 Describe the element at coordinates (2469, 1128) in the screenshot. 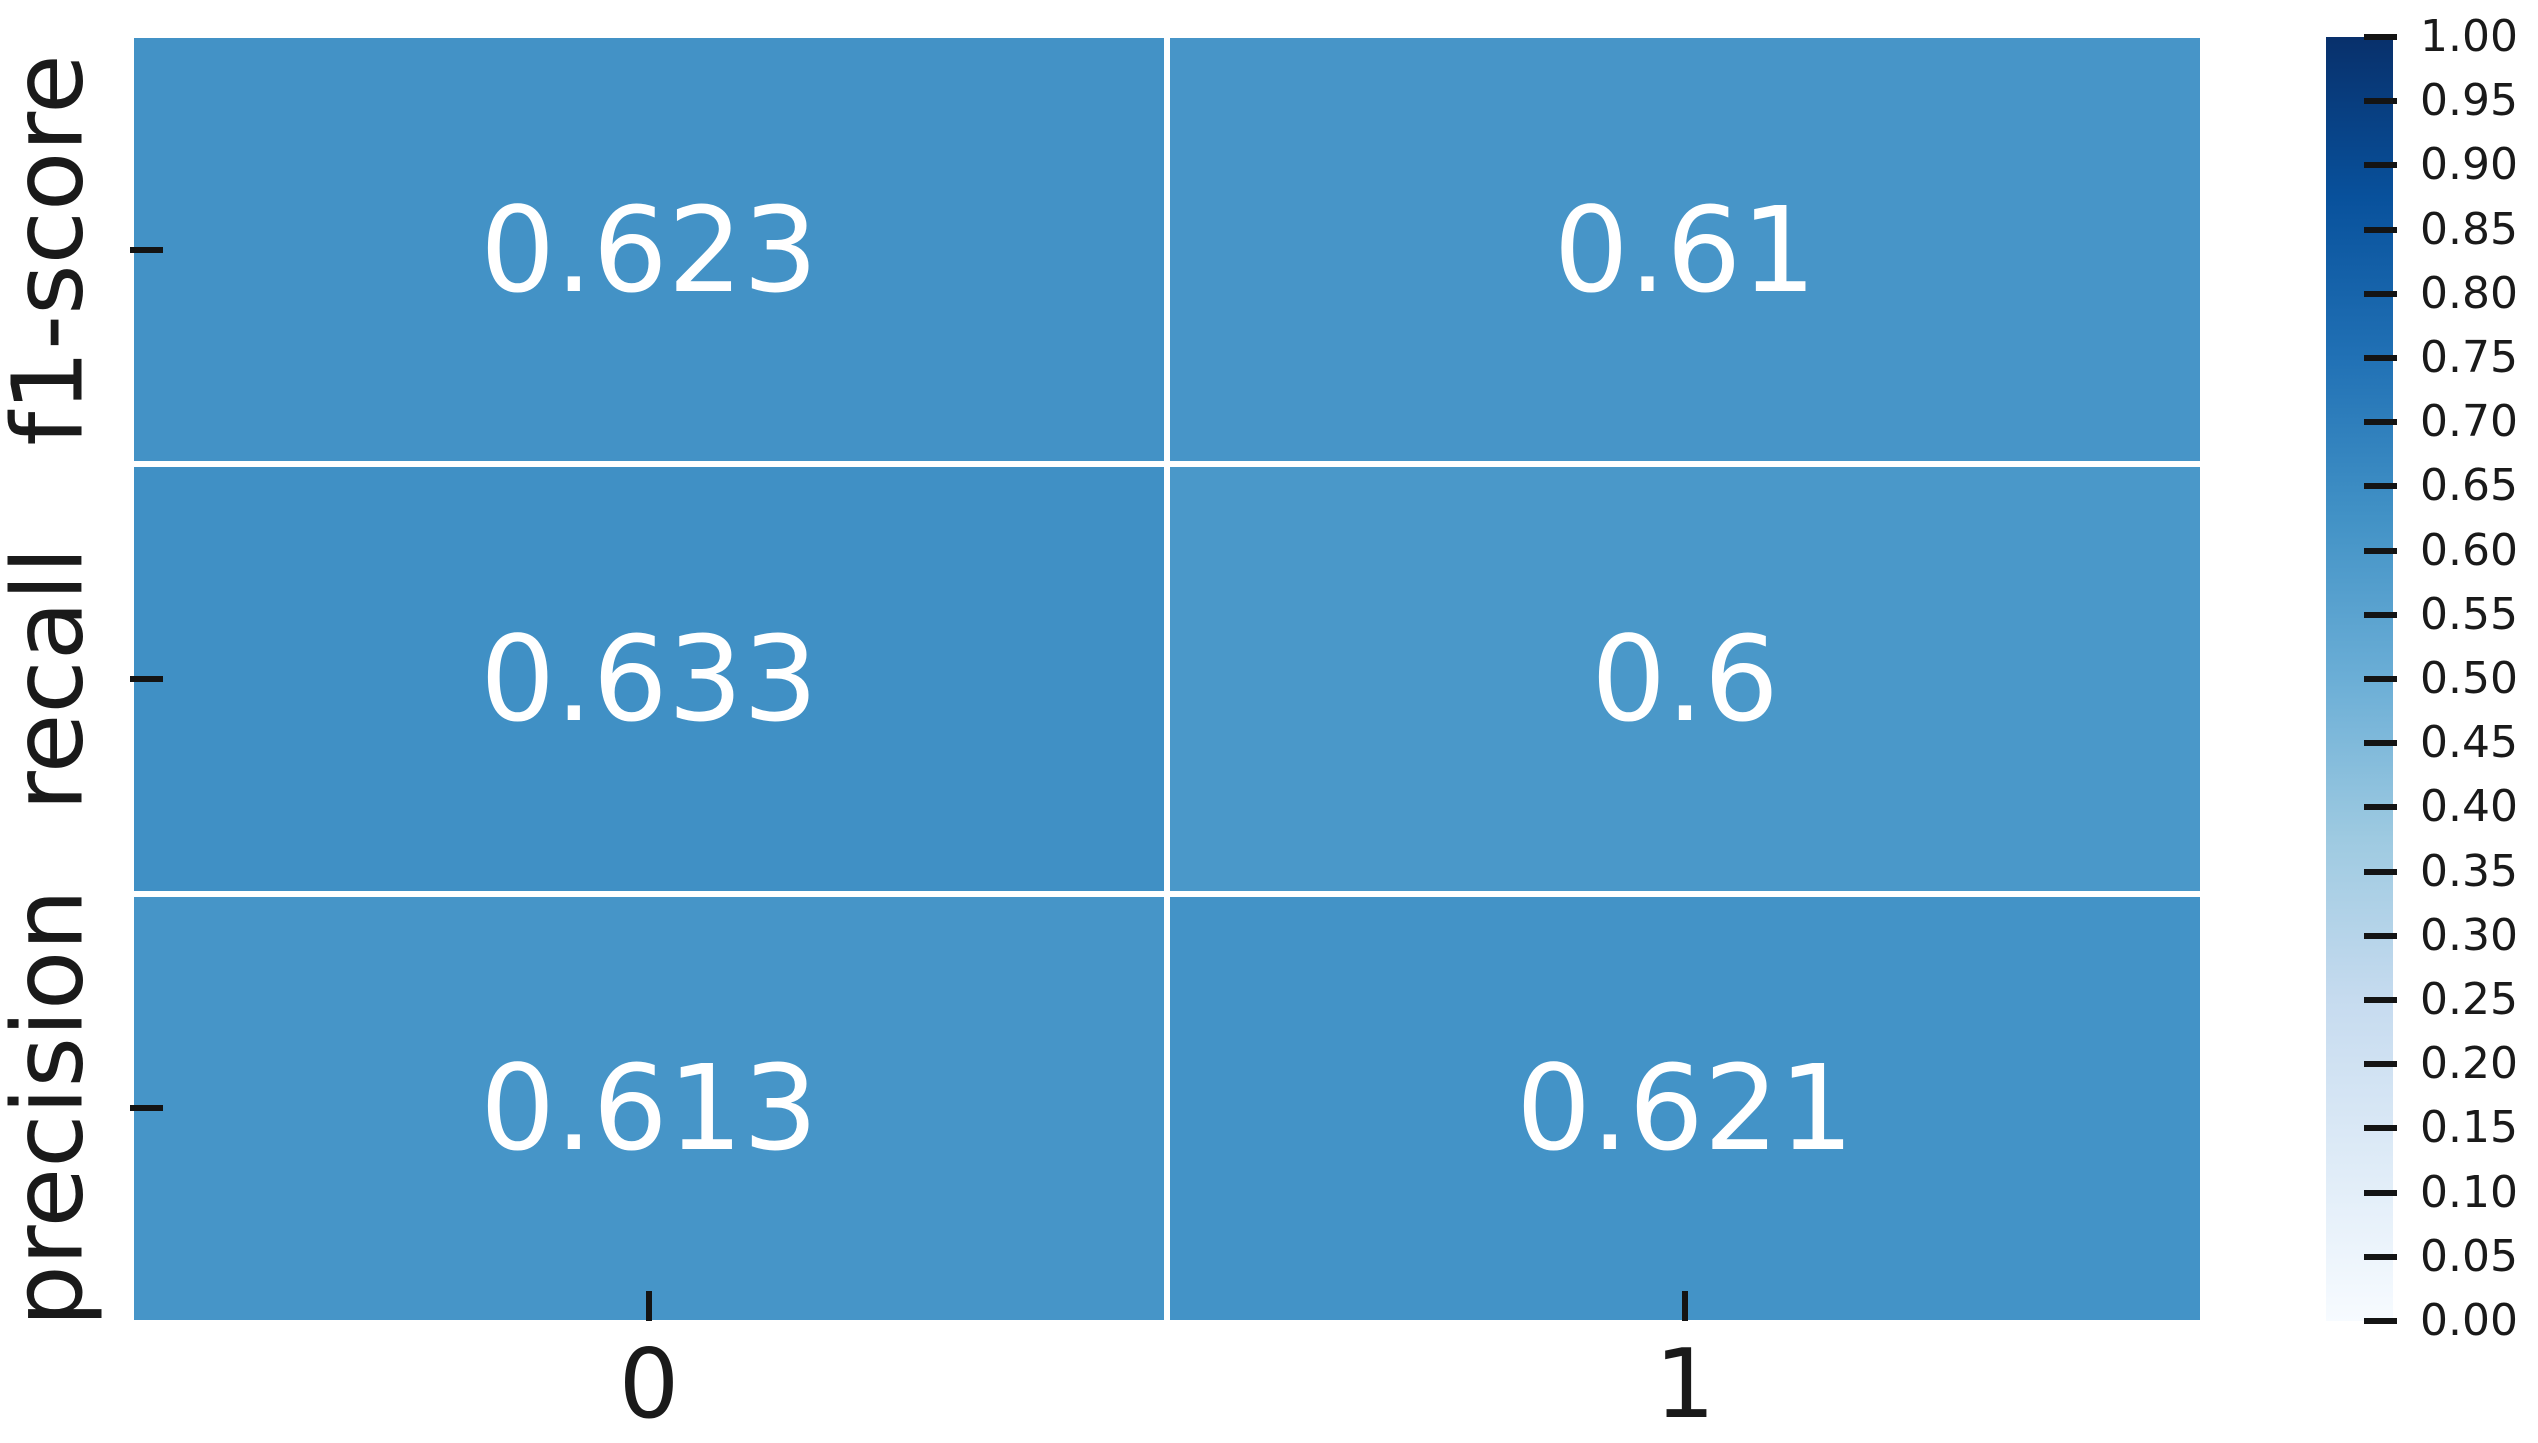

I see `colorbar-tick-label: 0.15` at that location.